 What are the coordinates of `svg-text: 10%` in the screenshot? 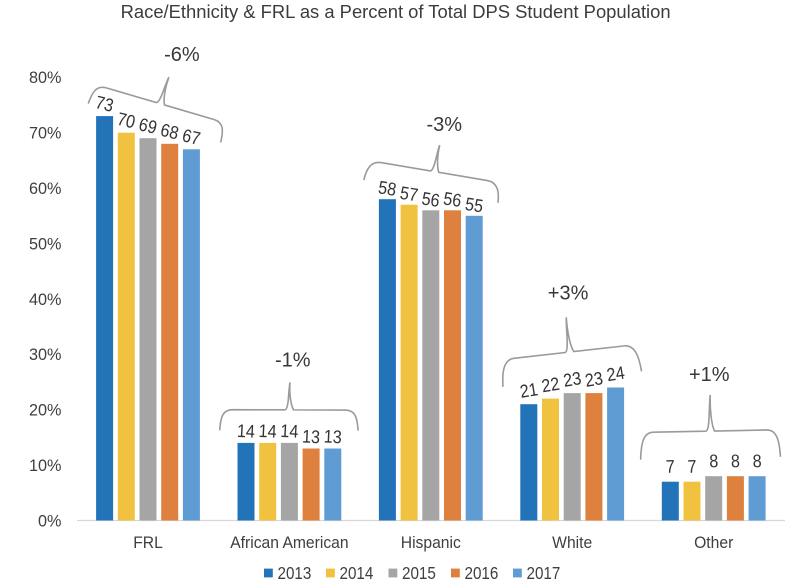 It's located at (45, 466).